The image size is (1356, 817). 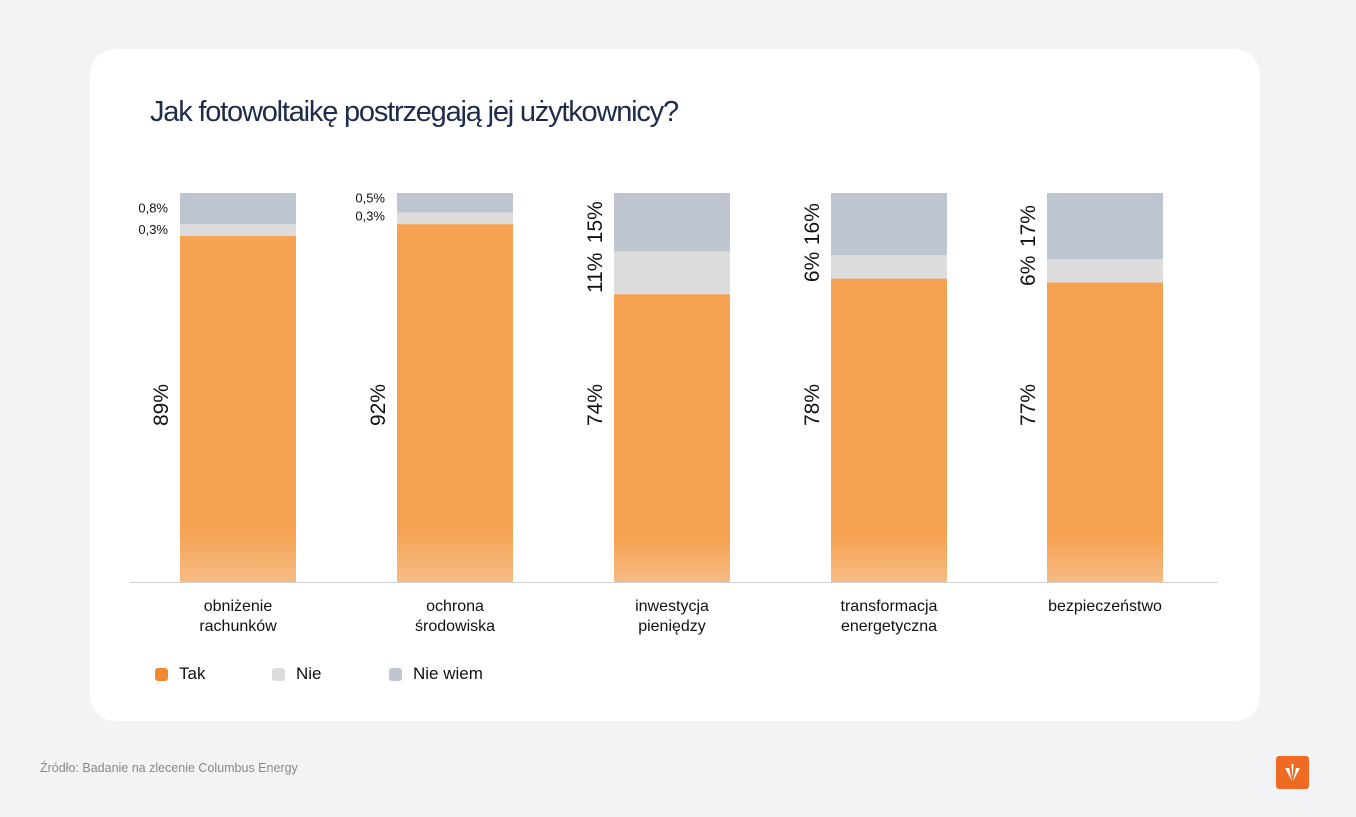 I want to click on category-label: ochrona środowiska, so click(x=455, y=616).